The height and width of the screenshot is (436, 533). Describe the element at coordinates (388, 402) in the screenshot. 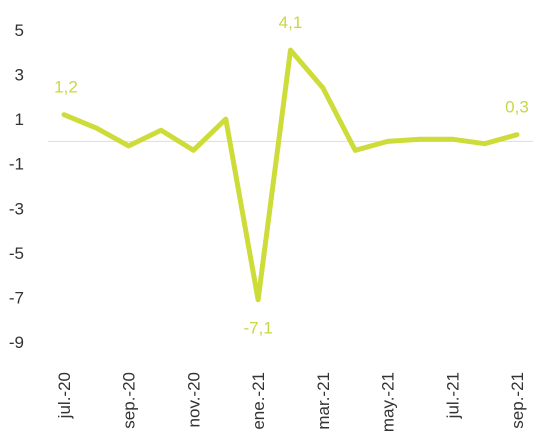

I see `x-tick-label: may.-21` at that location.